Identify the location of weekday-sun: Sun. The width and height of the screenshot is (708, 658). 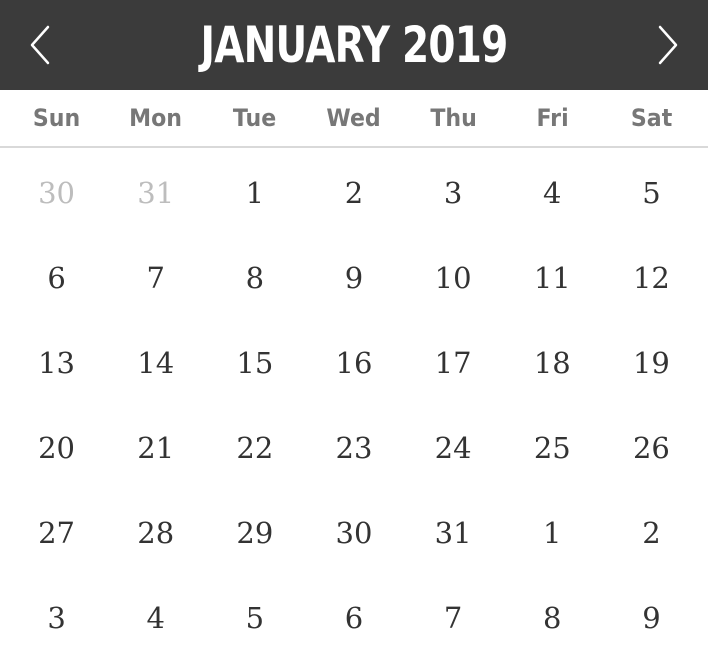
(56, 118).